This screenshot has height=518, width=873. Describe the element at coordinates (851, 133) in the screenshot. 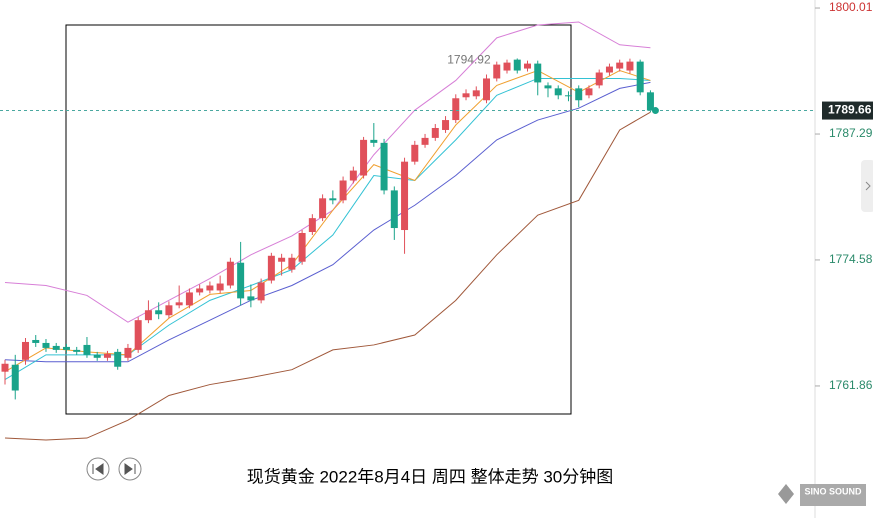

I see `y-tick-label: 1787.29` at that location.